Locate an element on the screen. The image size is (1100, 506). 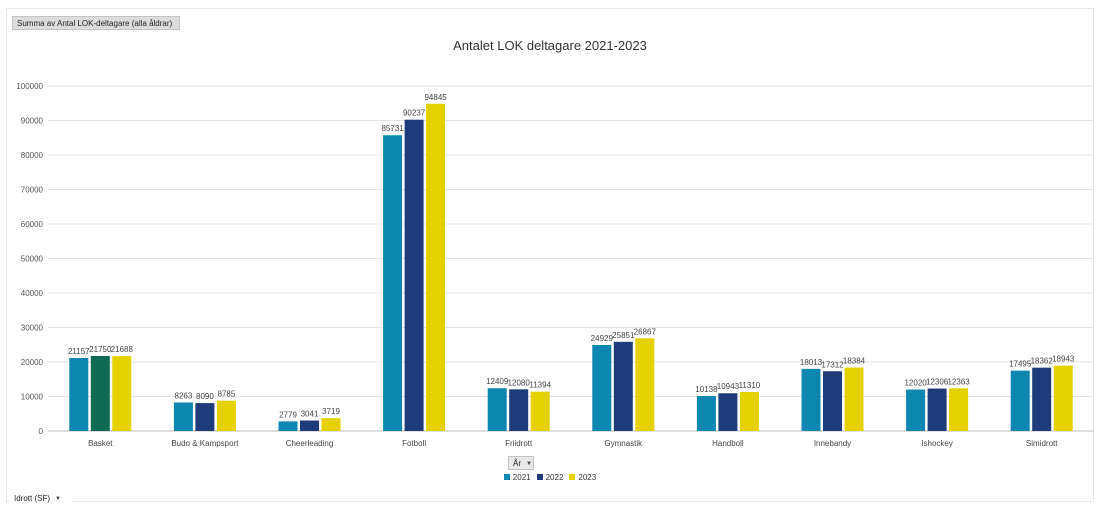
x-tick-label: Budo & Kampsport is located at coordinates (205, 443).